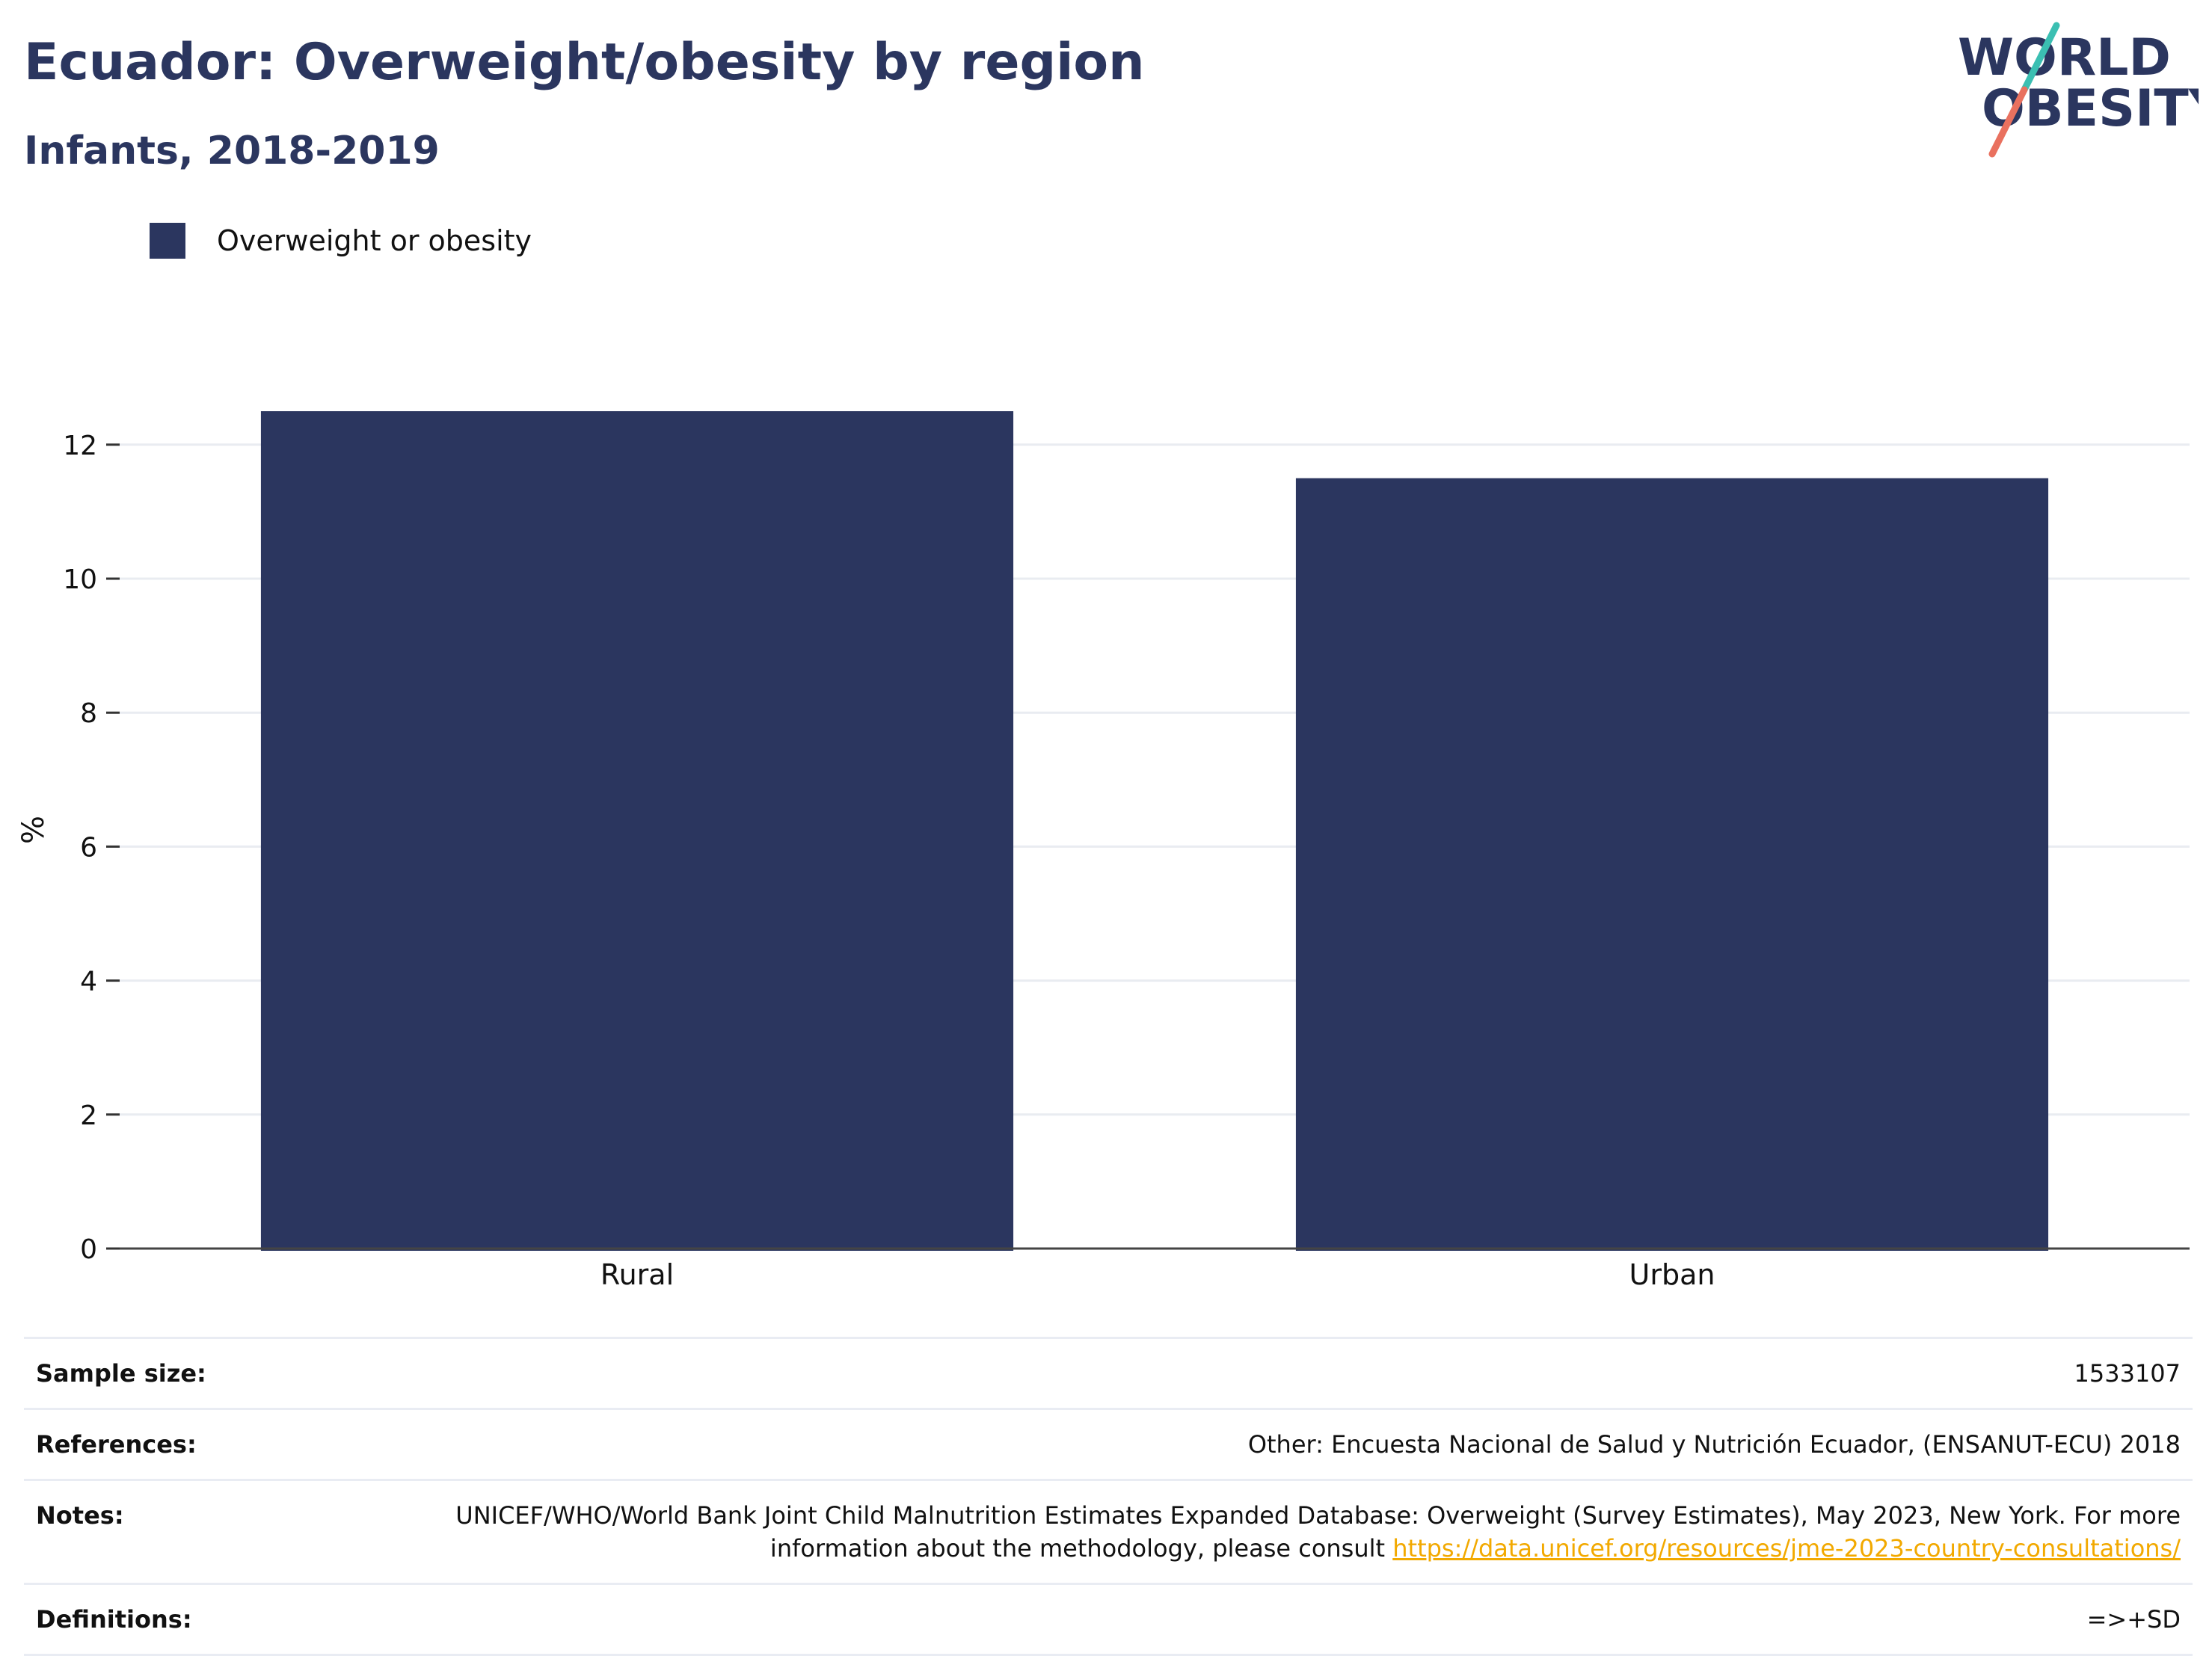  Describe the element at coordinates (232, 151) in the screenshot. I see `chart-subtitle: Infants, 2018-2019` at that location.